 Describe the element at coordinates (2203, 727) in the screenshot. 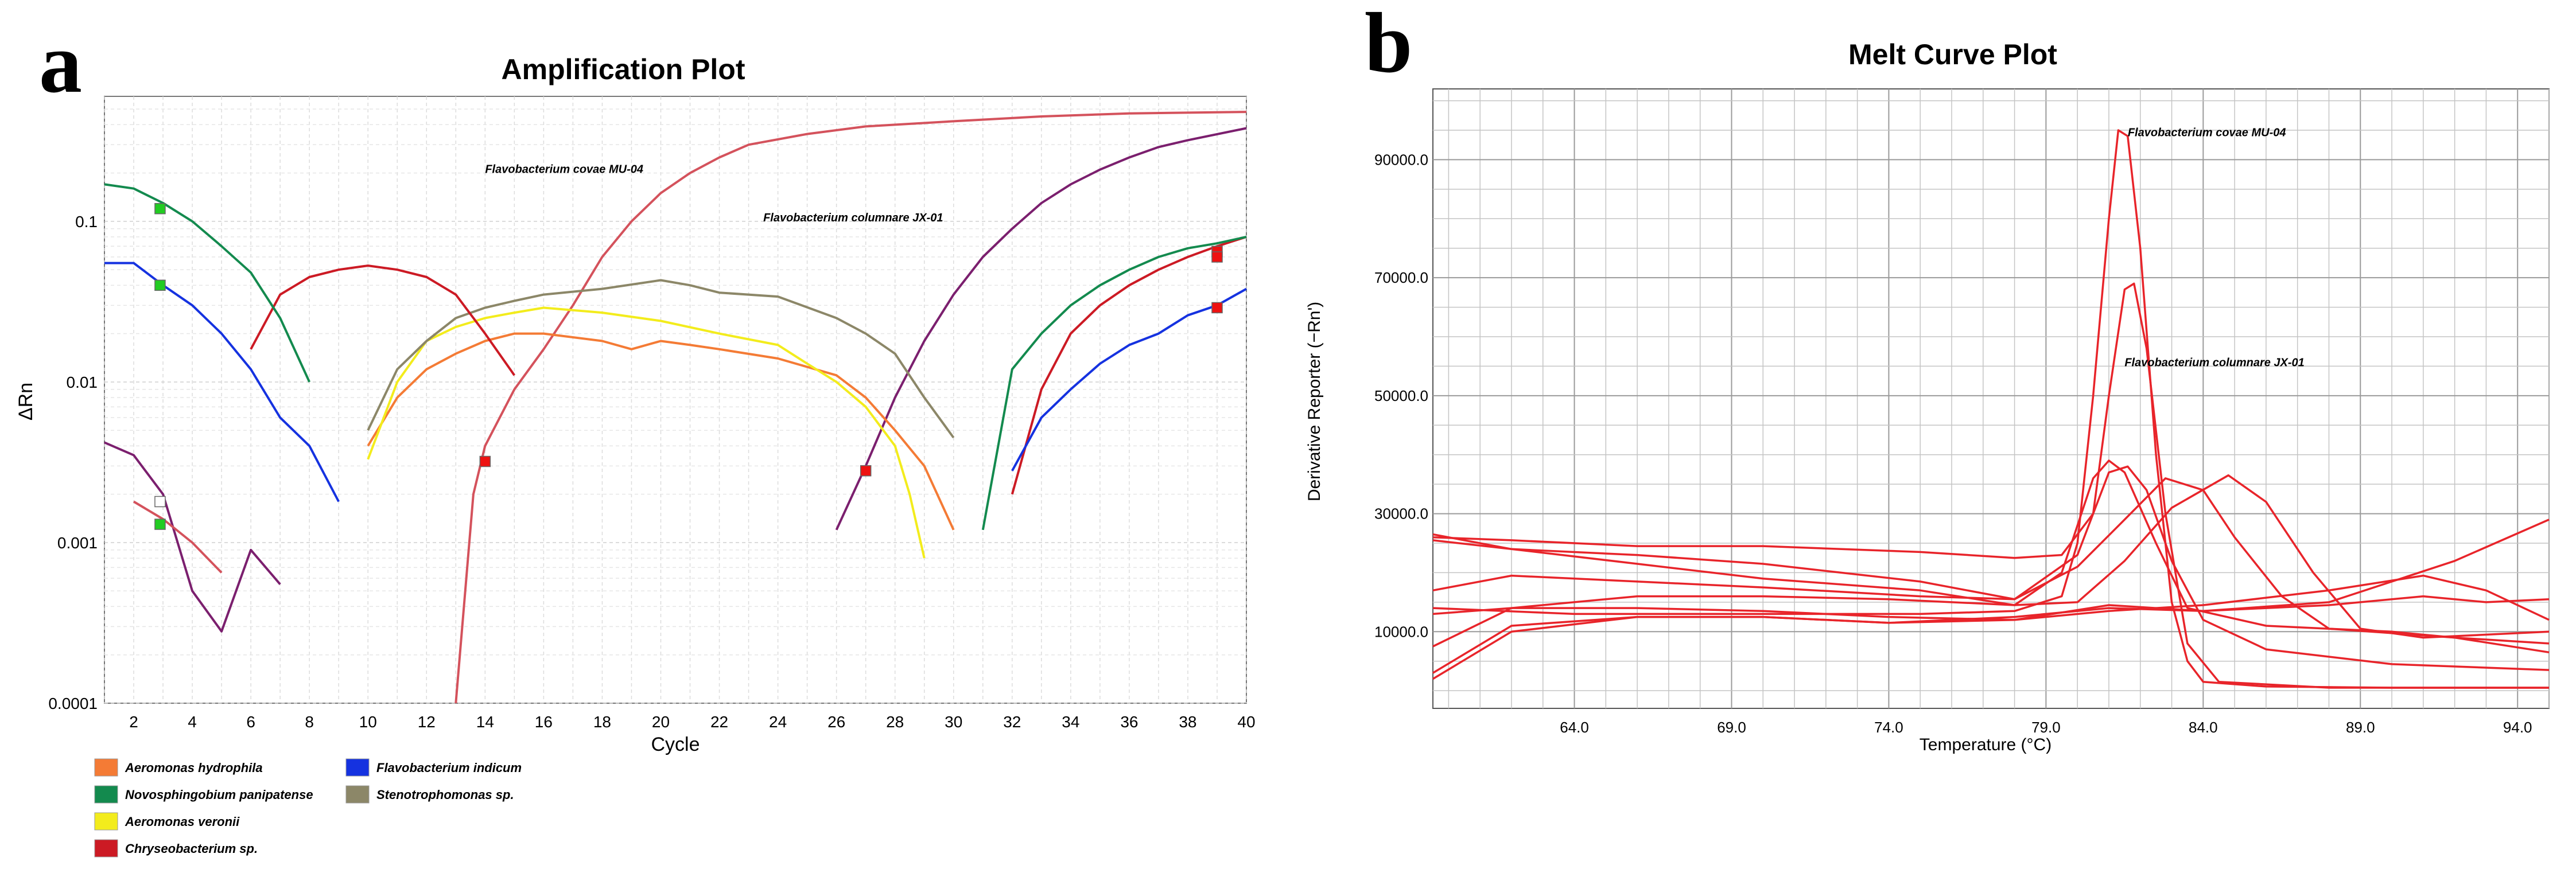

I see `x-tick-label: 84.0` at that location.